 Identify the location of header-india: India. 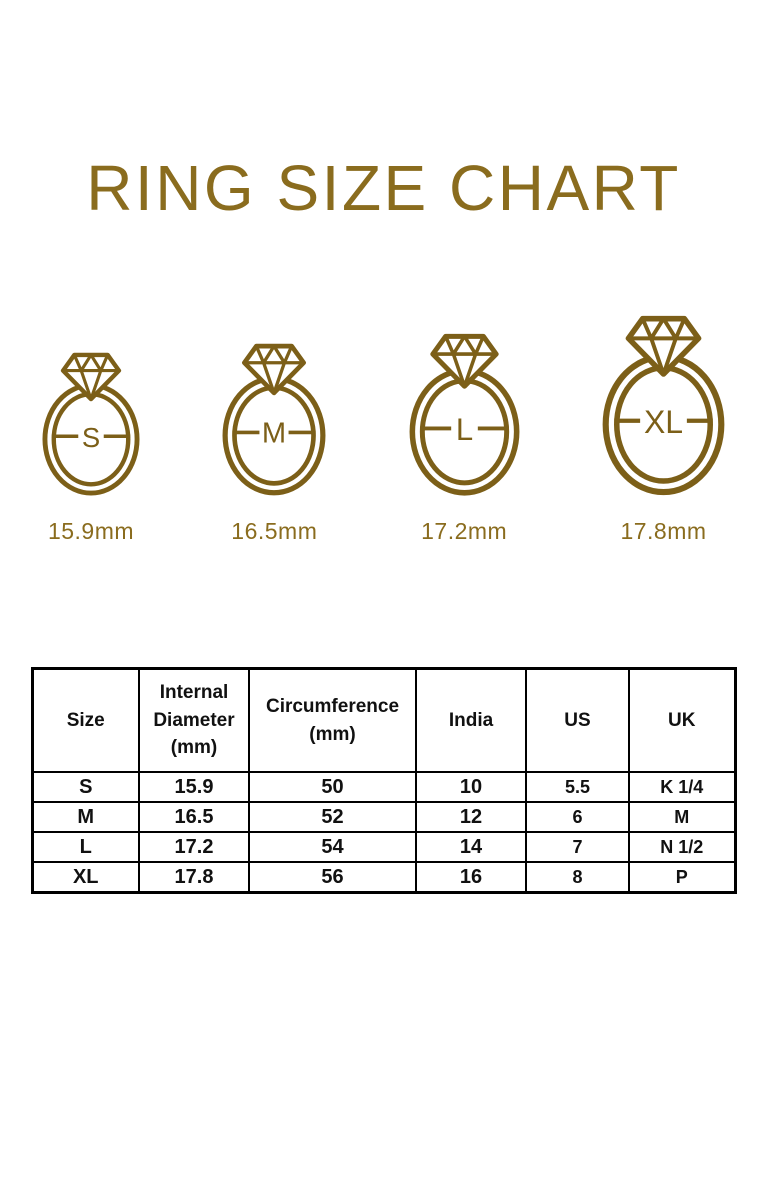
(471, 720).